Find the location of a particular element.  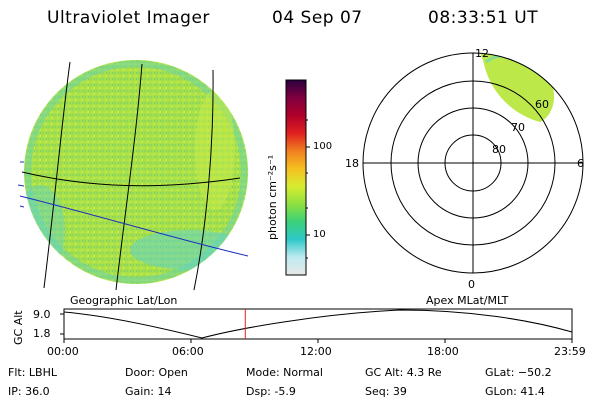

image-time: 08:33:51 UT is located at coordinates (483, 18).